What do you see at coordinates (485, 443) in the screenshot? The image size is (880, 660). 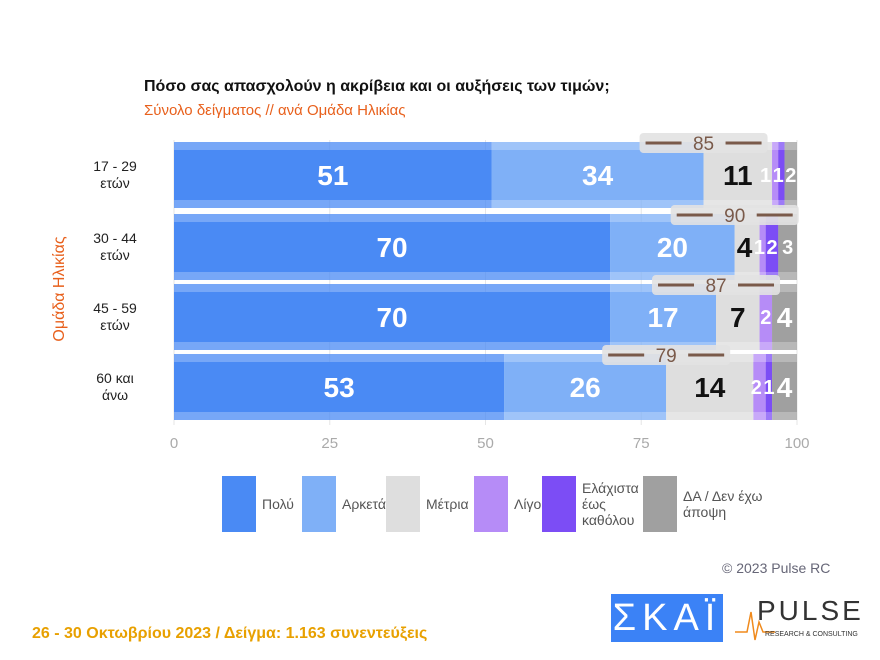 I see `x-tick-label: 50` at bounding box center [485, 443].